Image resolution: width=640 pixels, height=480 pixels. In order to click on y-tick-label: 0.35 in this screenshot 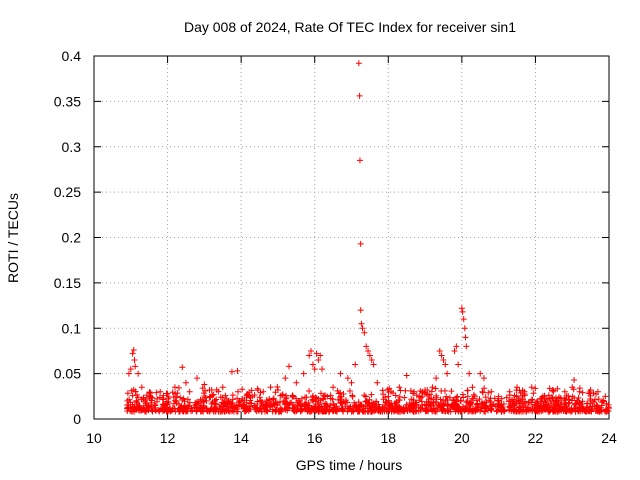, I will do `click(67, 101)`.